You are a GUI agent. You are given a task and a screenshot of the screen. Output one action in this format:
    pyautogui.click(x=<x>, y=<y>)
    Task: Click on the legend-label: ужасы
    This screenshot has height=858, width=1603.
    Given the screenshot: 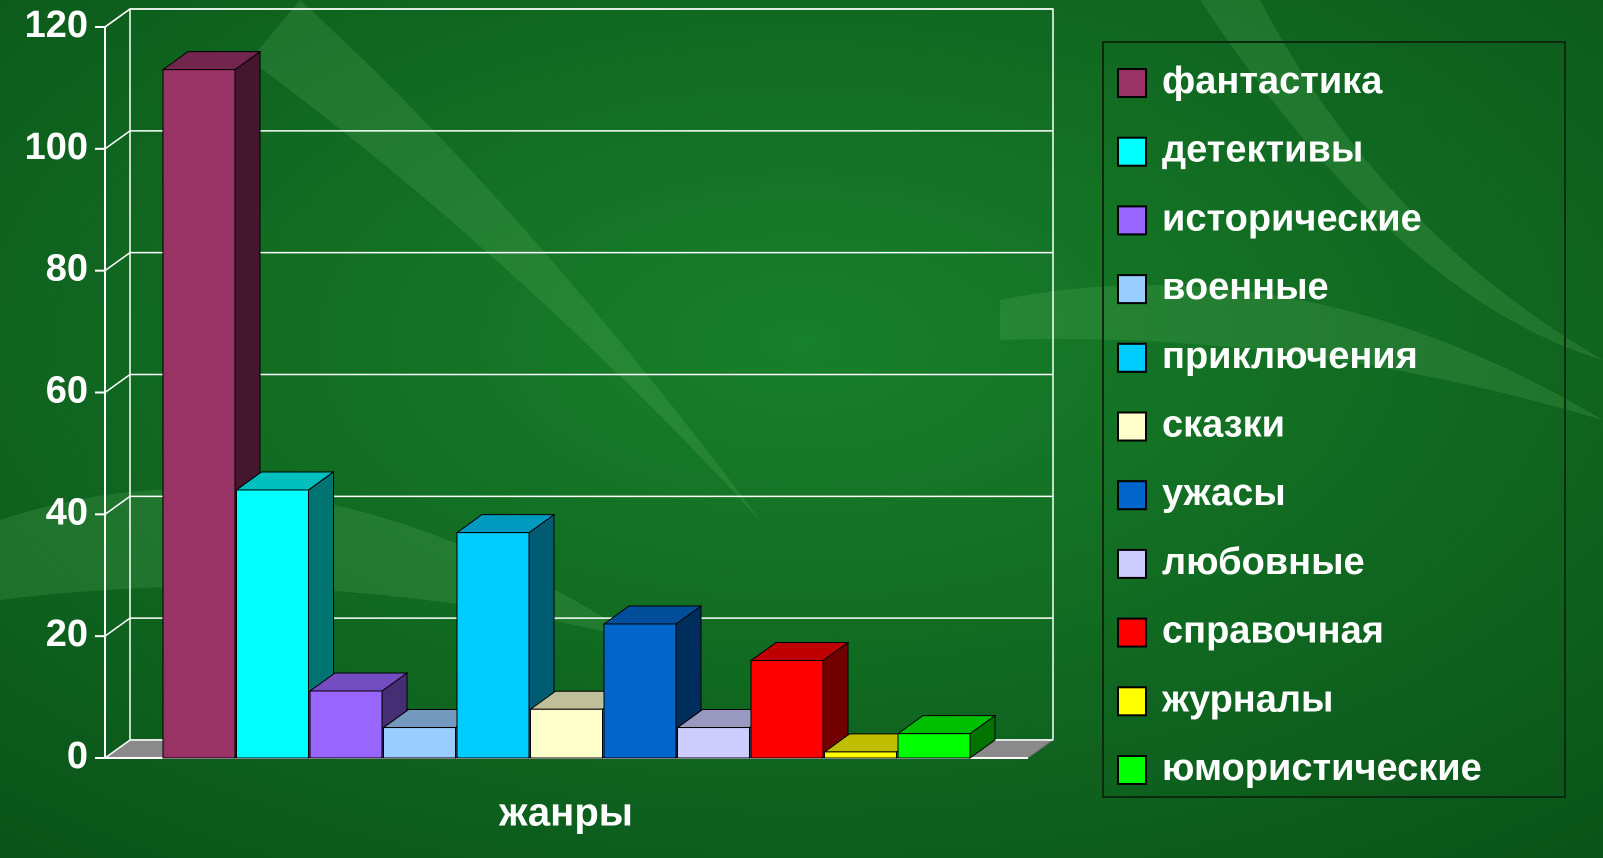 What is the action you would take?
    pyautogui.click(x=1224, y=493)
    